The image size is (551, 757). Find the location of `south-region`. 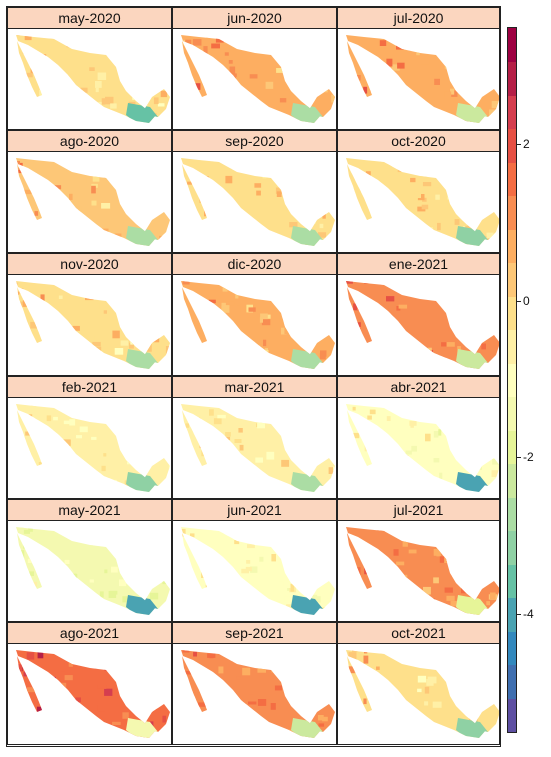

south-region is located at coordinates (142, 113).